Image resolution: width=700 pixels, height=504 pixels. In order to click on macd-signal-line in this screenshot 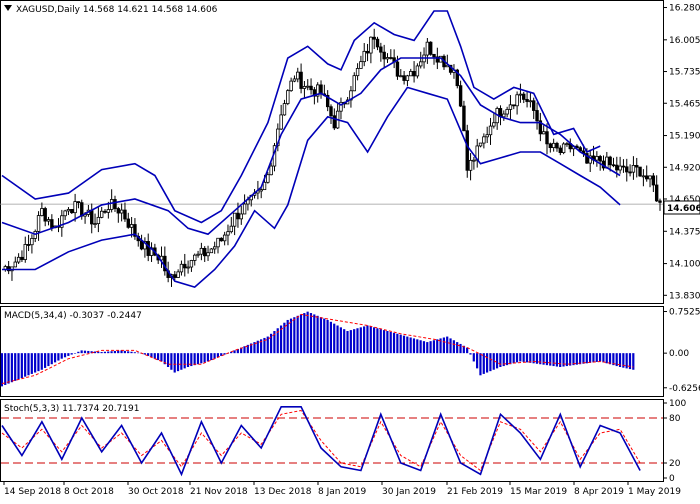, I will do `click(317, 349)`.